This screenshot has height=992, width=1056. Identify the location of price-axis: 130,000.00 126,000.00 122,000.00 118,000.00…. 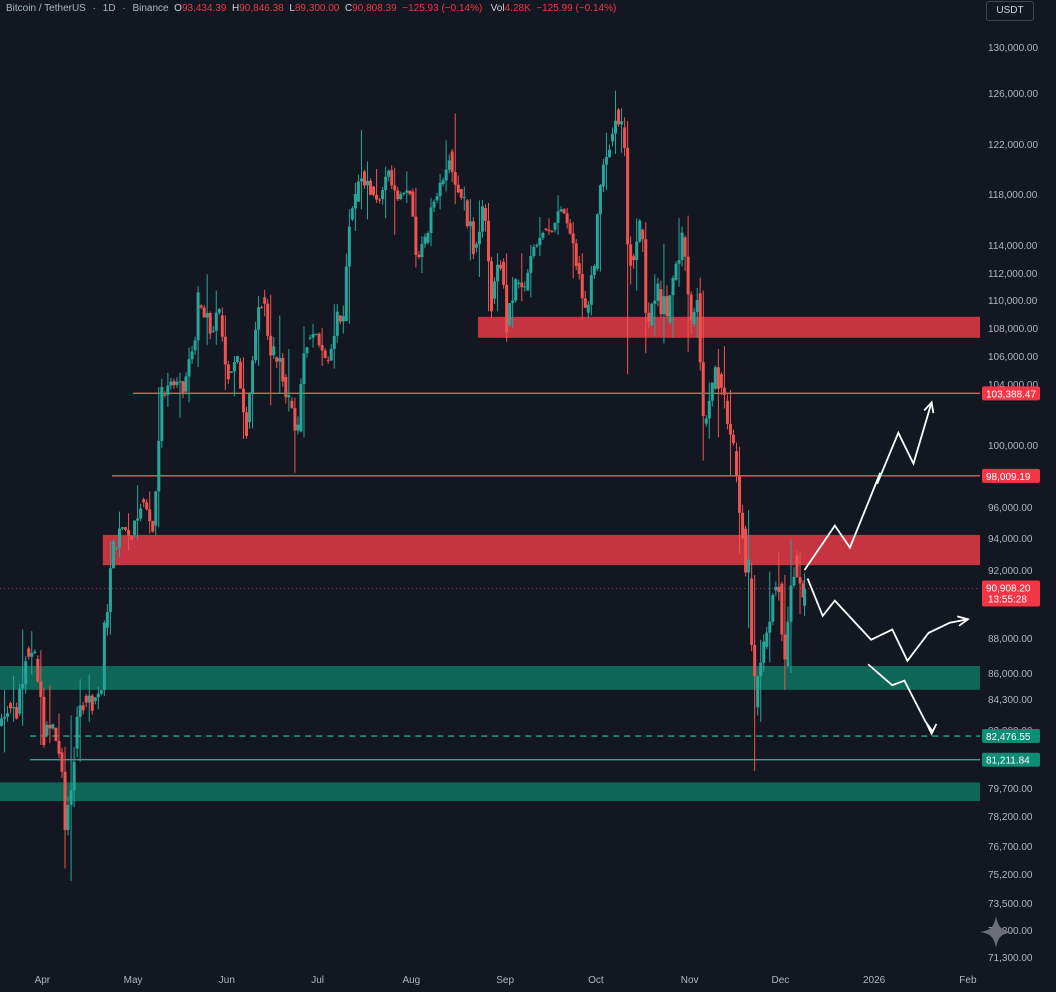
(1018, 496).